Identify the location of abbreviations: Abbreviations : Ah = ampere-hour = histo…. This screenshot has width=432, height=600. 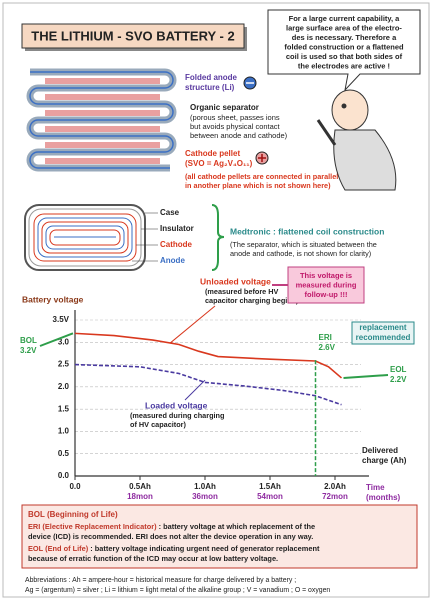
(160, 580).